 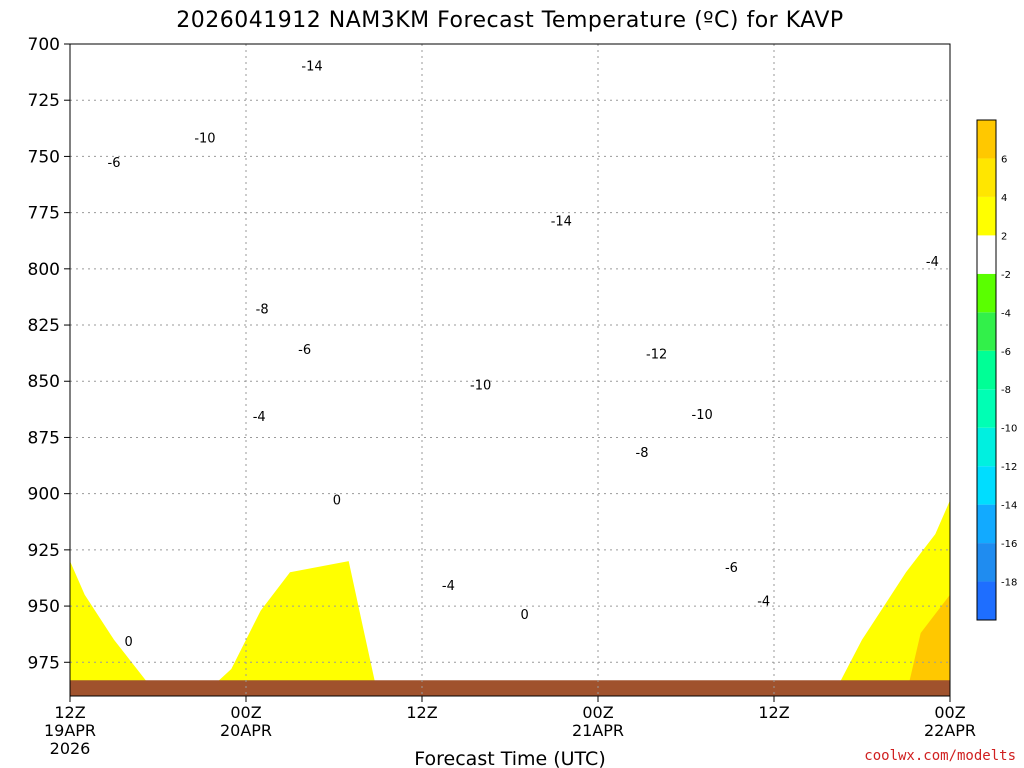 What do you see at coordinates (1006, 352) in the screenshot?
I see `colorbar-tick-label: -6` at bounding box center [1006, 352].